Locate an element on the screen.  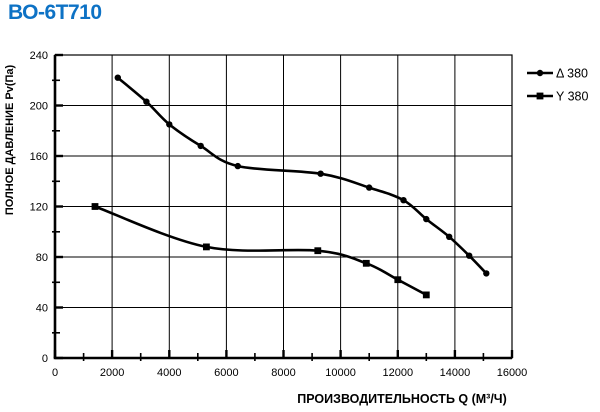
y-tick-label: 40 is located at coordinates (42, 309).